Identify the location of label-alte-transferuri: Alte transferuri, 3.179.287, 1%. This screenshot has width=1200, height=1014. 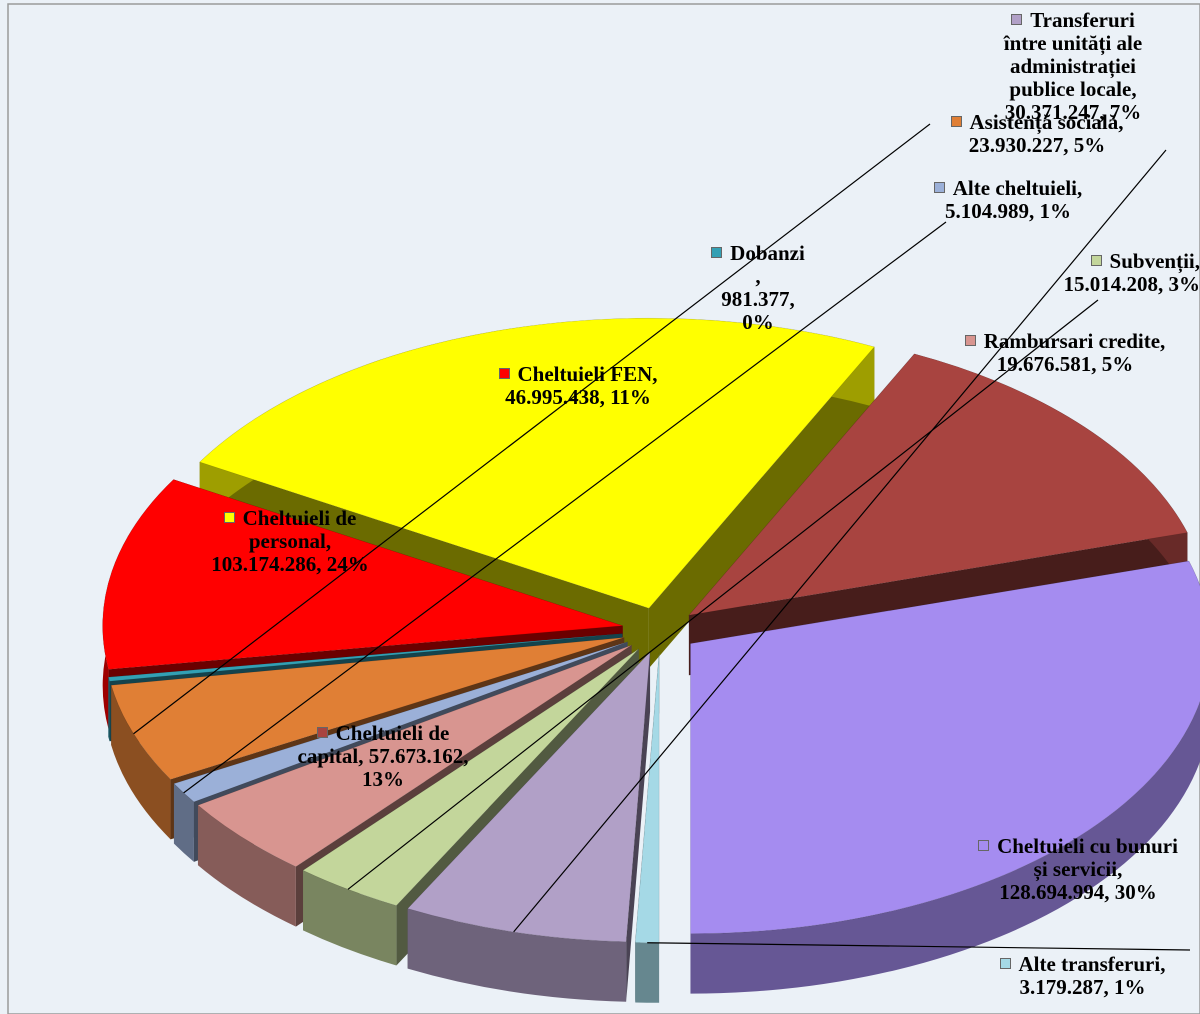
(1082, 976).